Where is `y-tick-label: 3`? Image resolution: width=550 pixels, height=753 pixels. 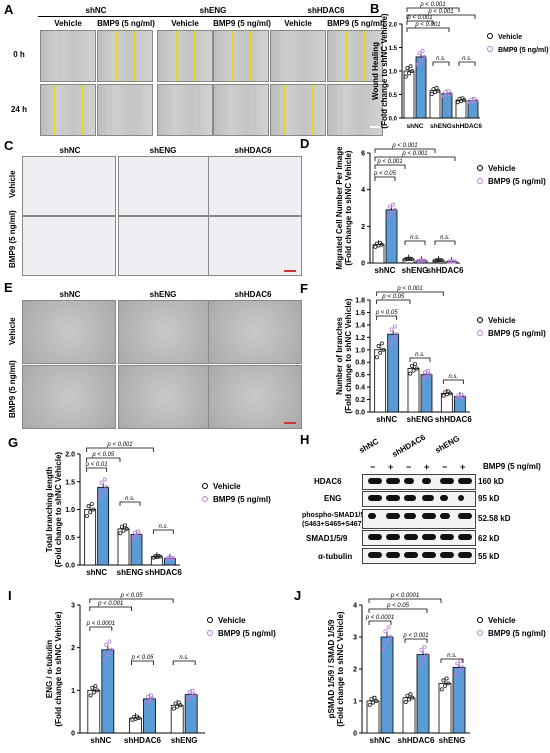
y-tick-label: 3 is located at coordinates (73, 606).